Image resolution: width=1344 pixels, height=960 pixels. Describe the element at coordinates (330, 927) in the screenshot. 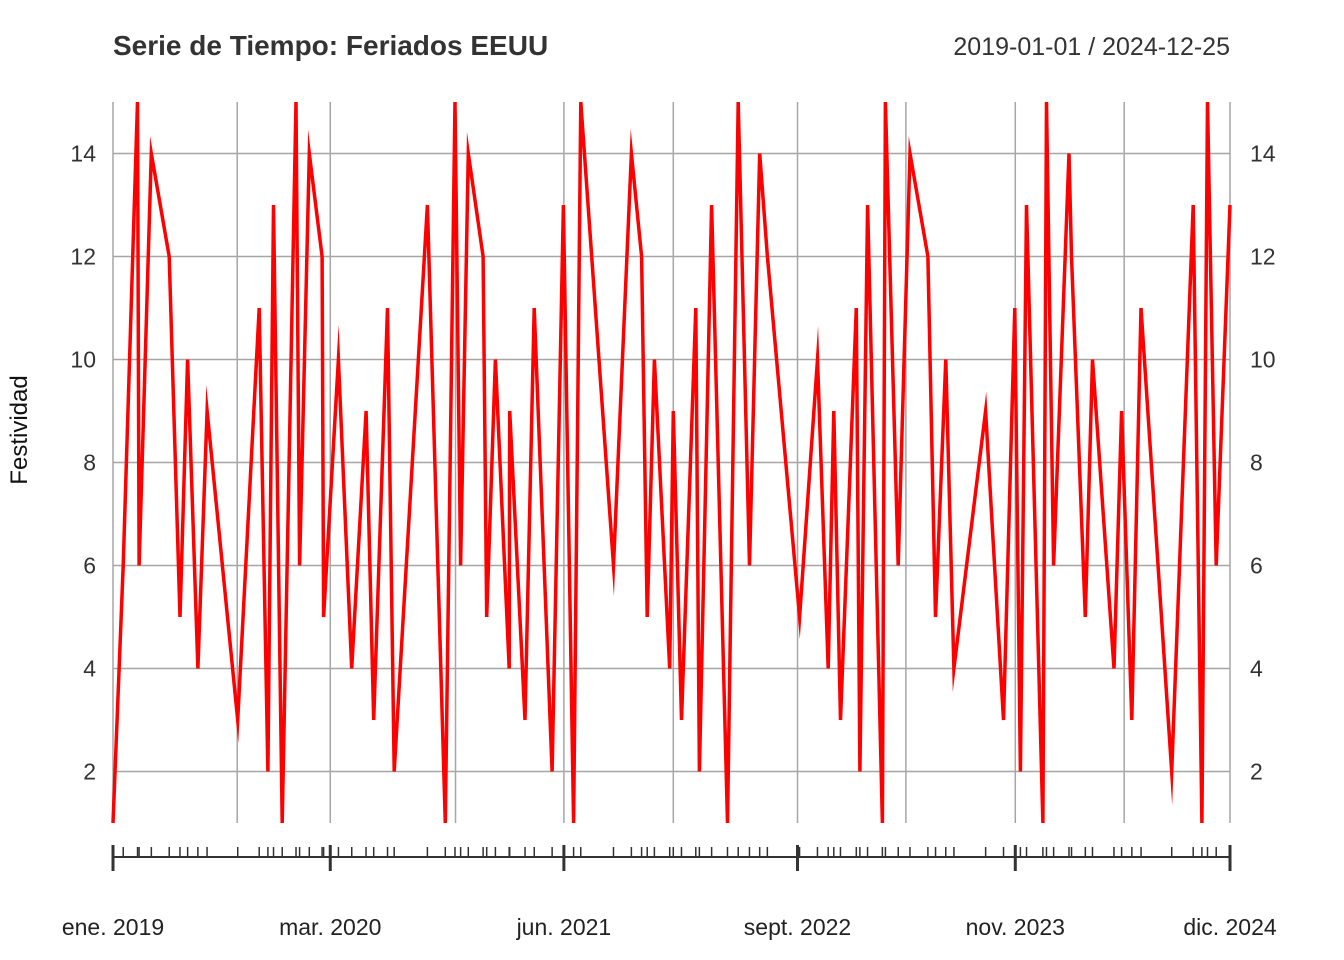

I see `x-tick-label: mar. 2020` at that location.